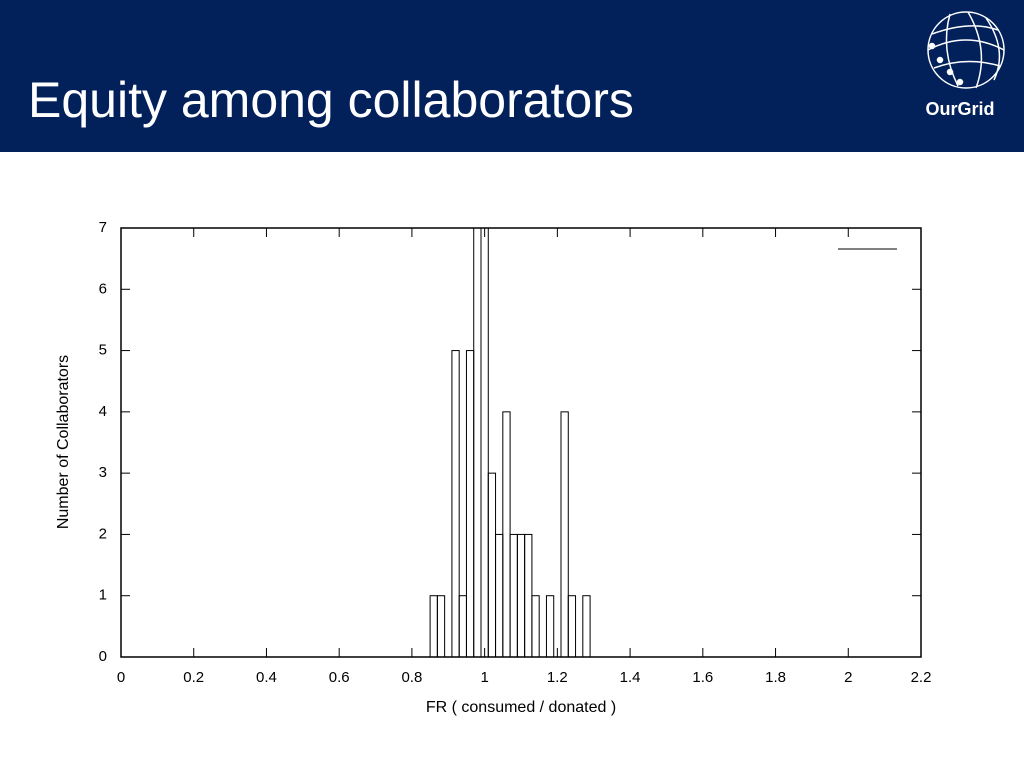 Image resolution: width=1024 pixels, height=773 pixels. What do you see at coordinates (103, 656) in the screenshot?
I see `y-tick-label: 0` at bounding box center [103, 656].